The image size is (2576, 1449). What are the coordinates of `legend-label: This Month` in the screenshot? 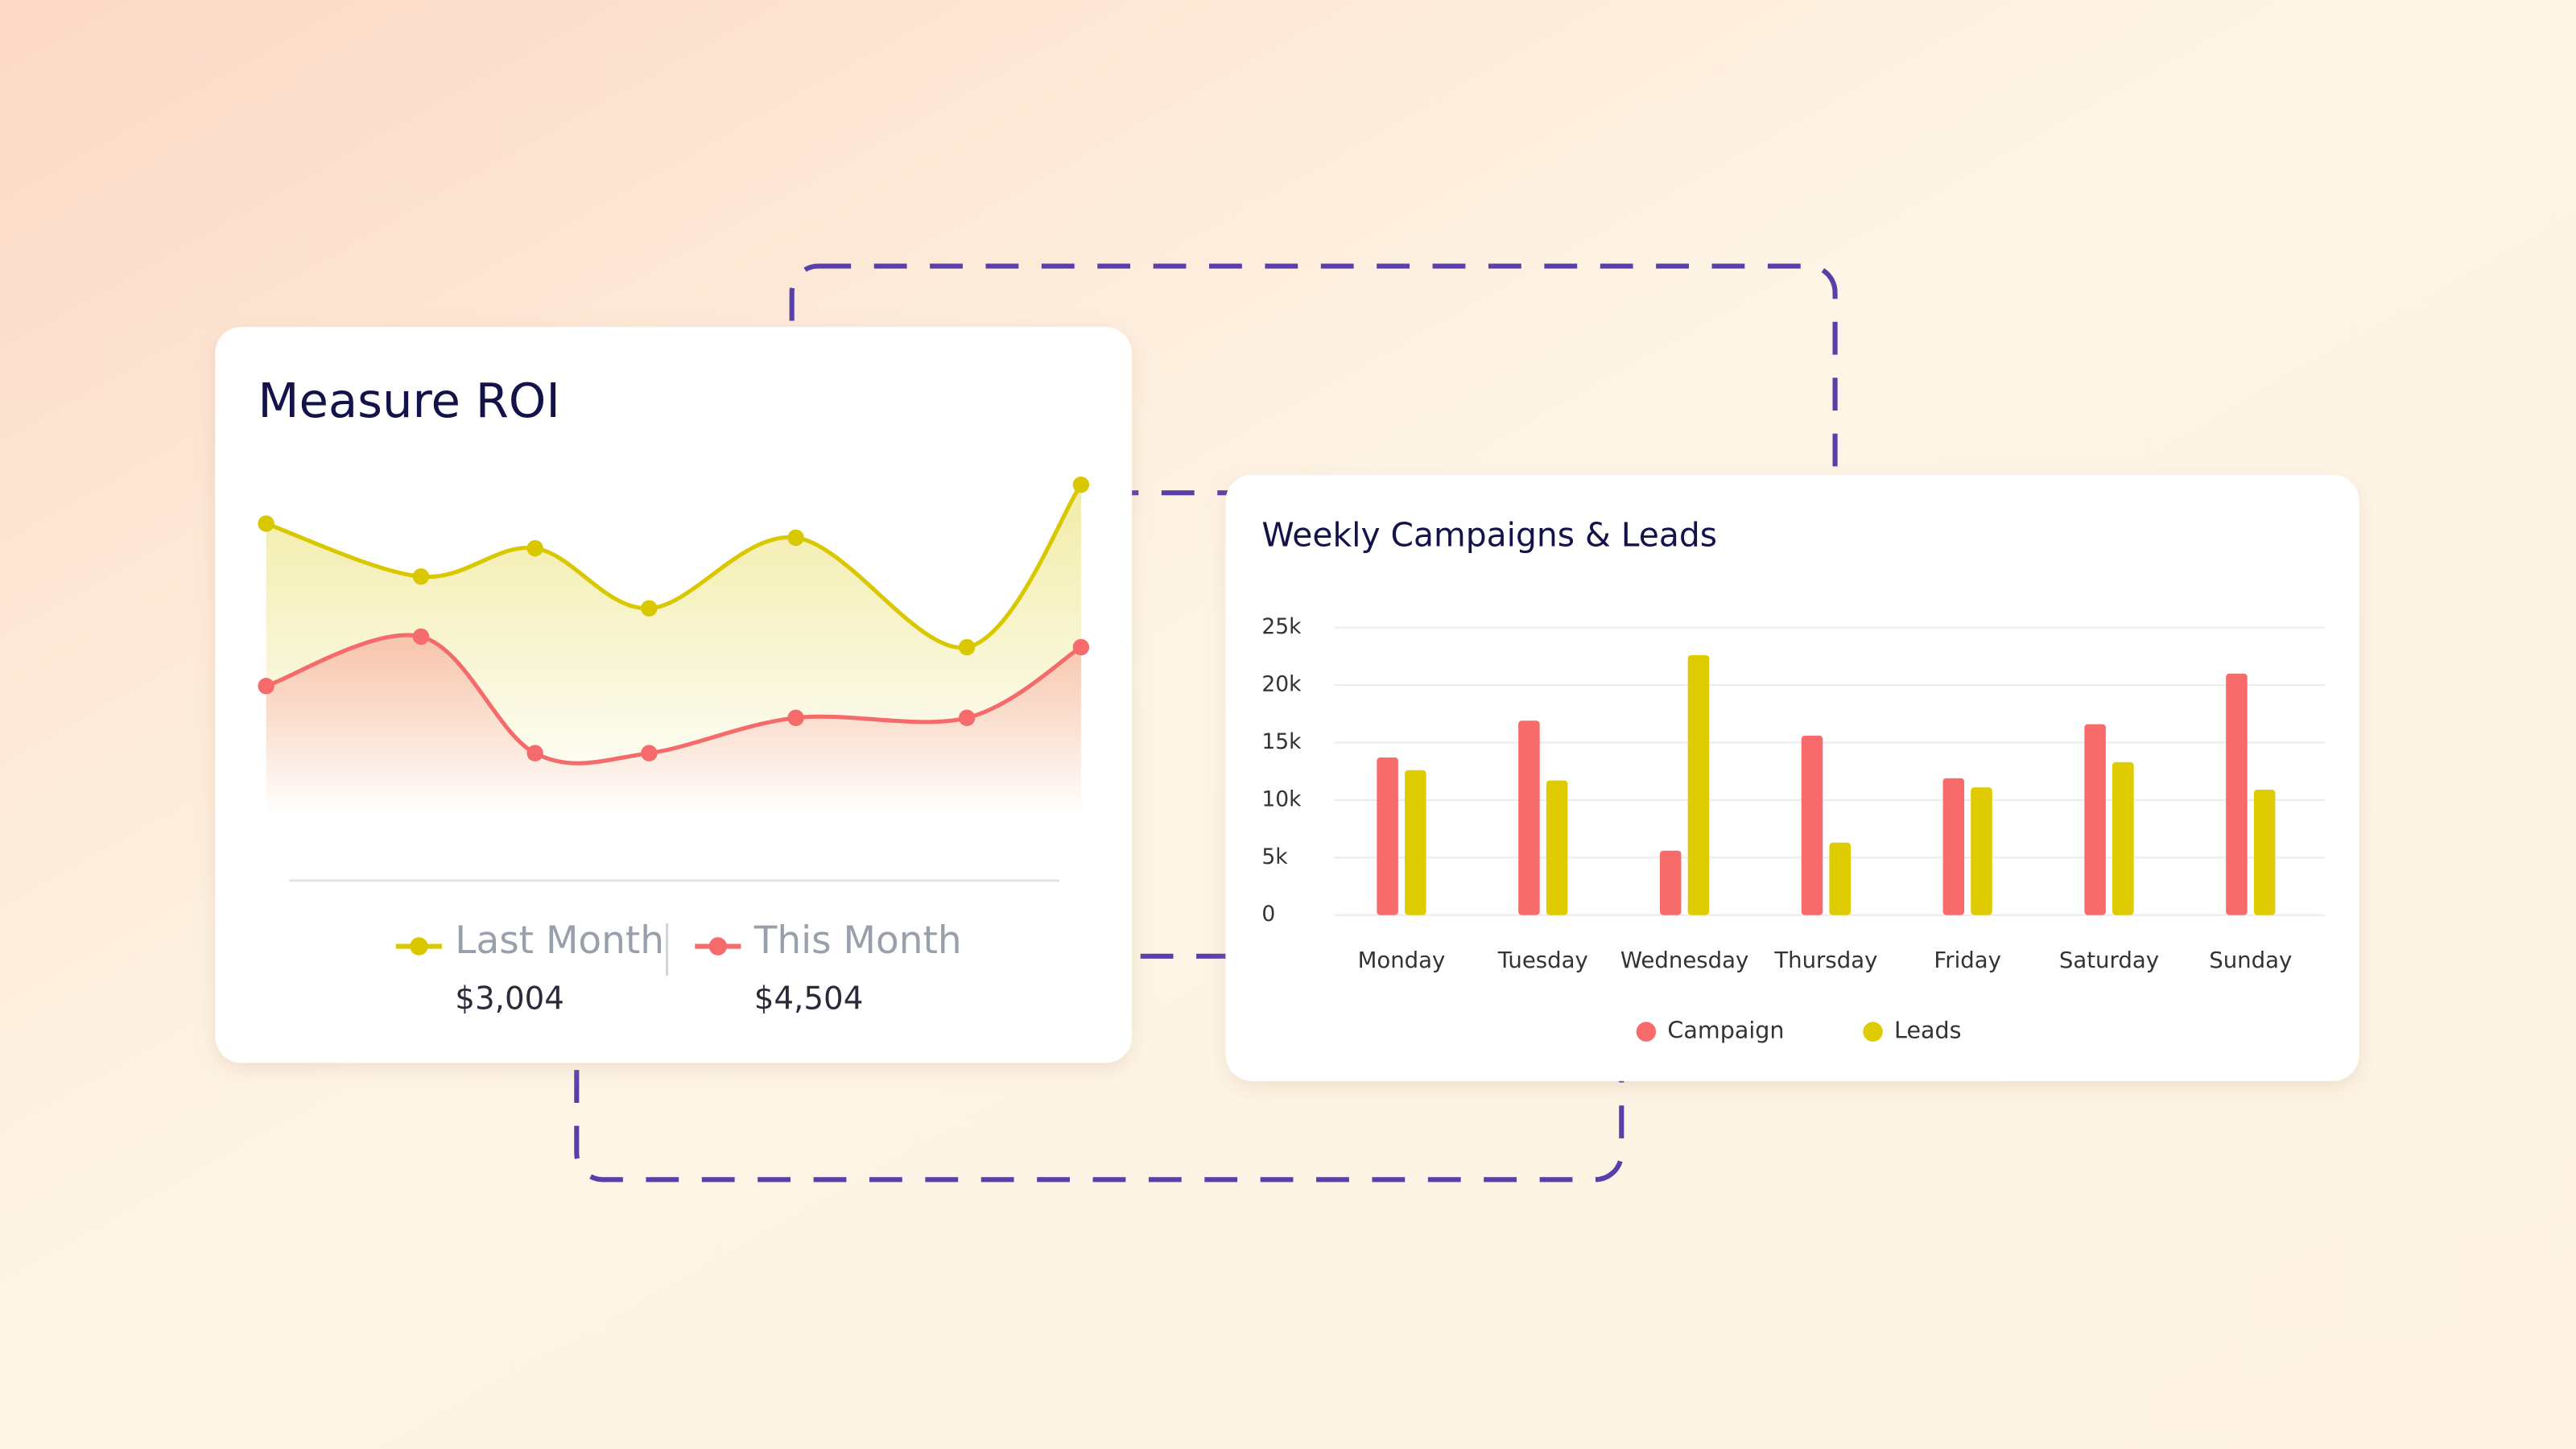 It's located at (857, 941).